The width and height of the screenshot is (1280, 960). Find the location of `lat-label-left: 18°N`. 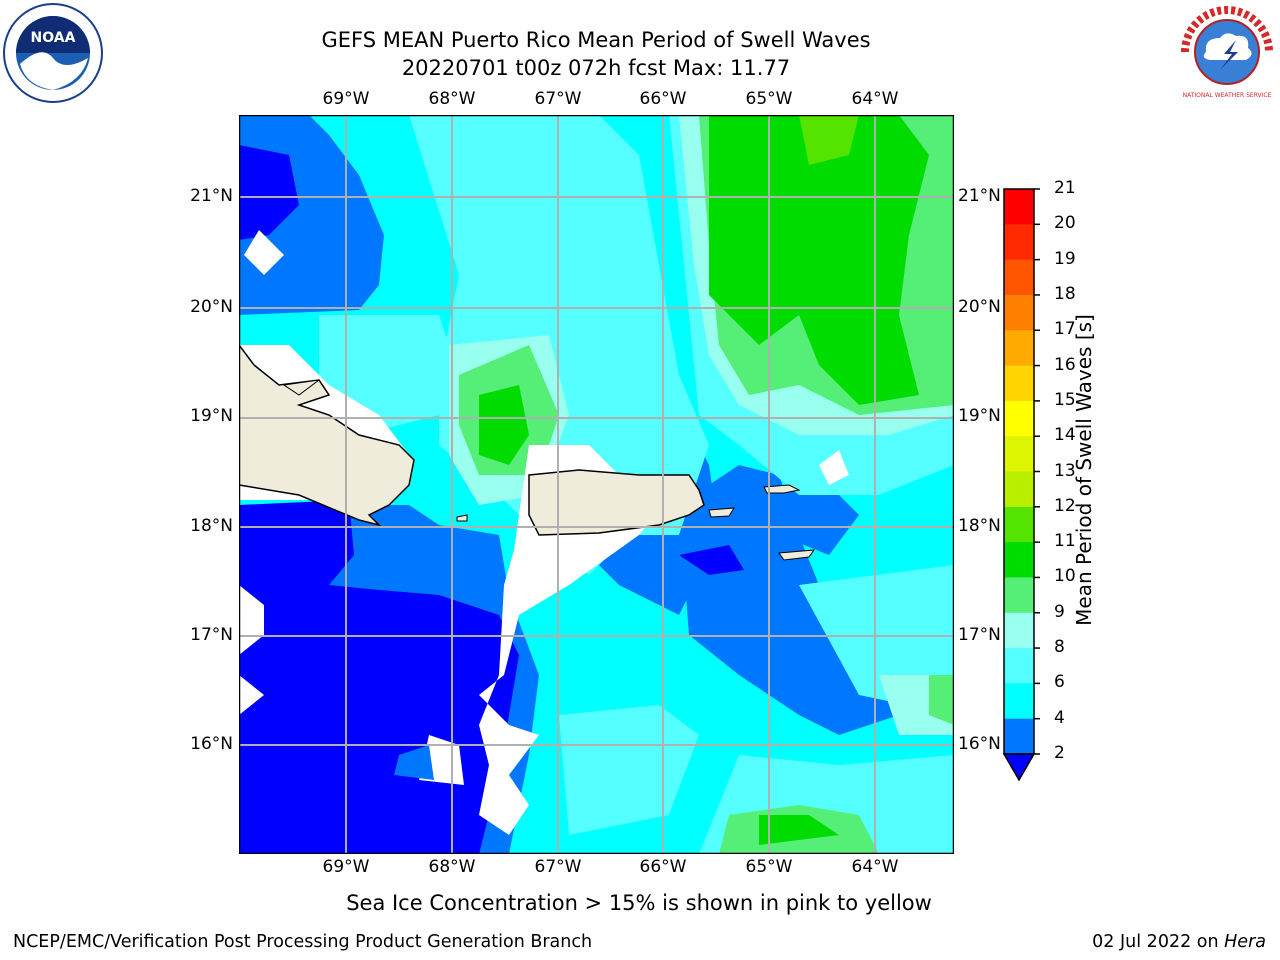

lat-label-left: 18°N is located at coordinates (211, 526).